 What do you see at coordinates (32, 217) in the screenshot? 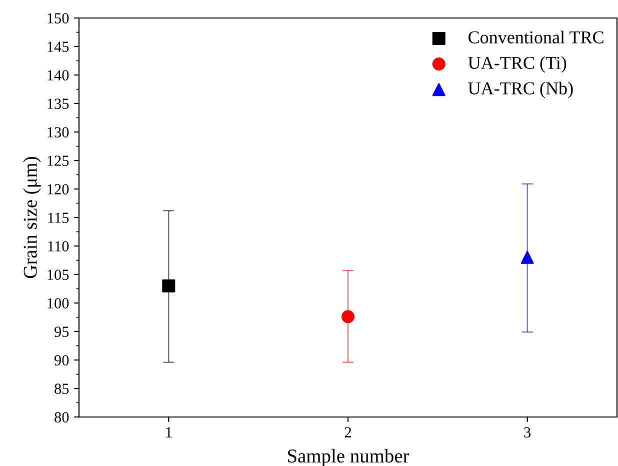
I see `y-axis-title: Grain size (μm)` at bounding box center [32, 217].